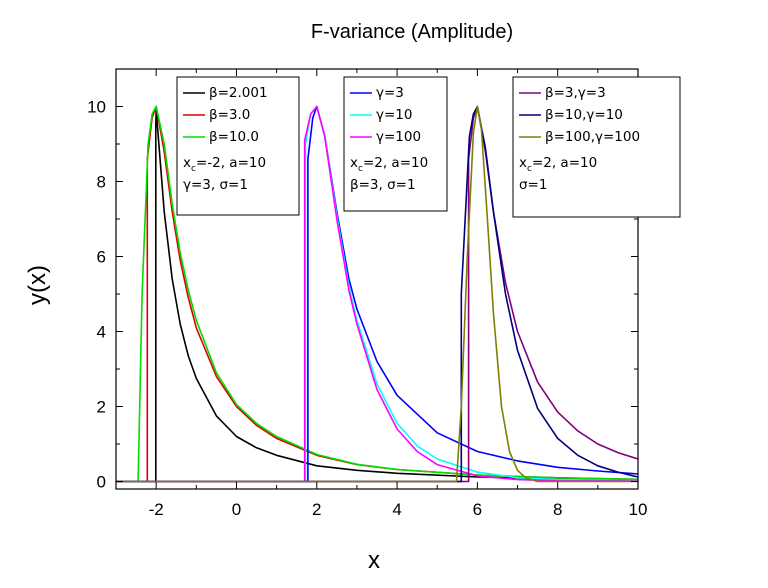  Describe the element at coordinates (101, 257) in the screenshot. I see `y-tick-label: 6` at that location.